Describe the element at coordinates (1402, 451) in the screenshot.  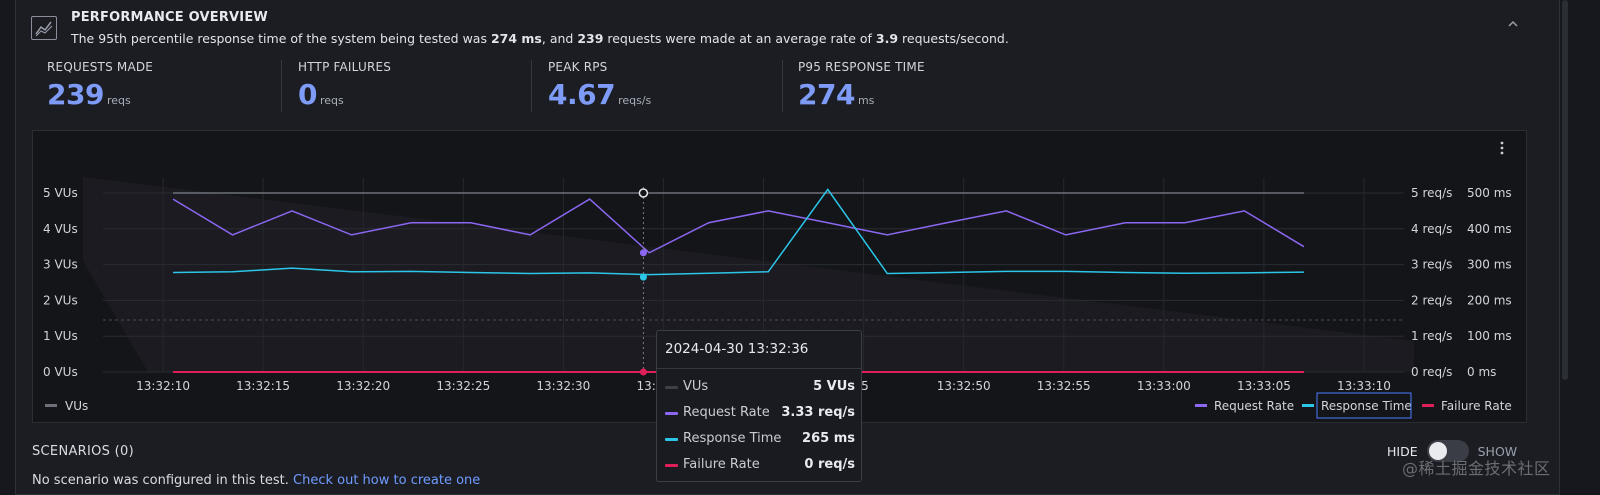
I see `hide-label: HIDE` at that location.